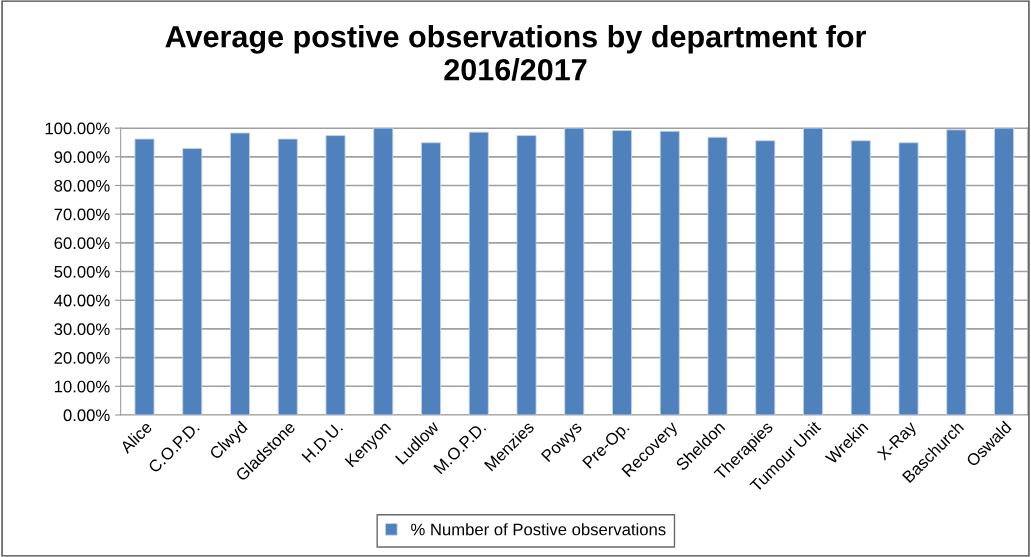 Image resolution: width=1031 pixels, height=557 pixels. Describe the element at coordinates (82, 300) in the screenshot. I see `y-tick-label: 40.00%` at that location.